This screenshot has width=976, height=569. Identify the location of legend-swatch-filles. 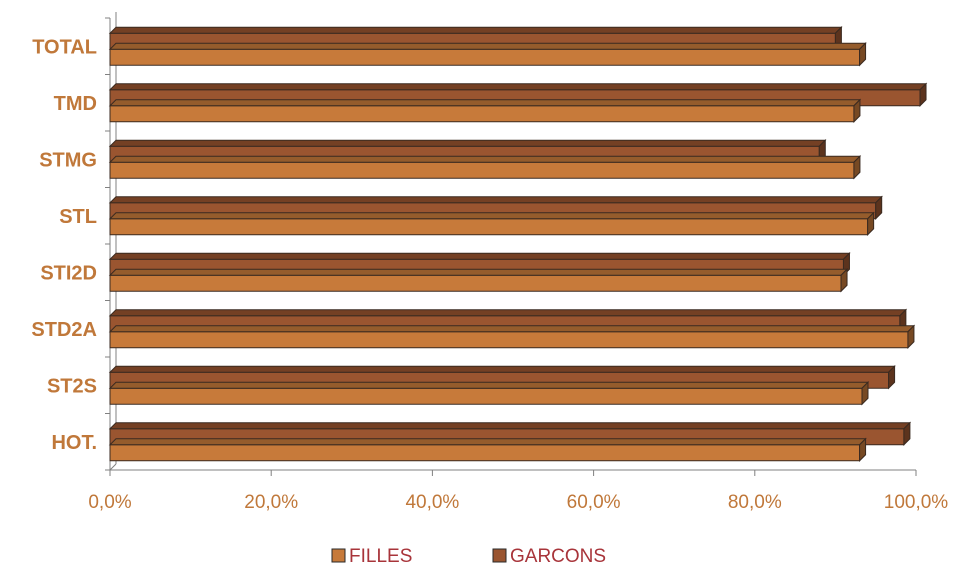
(338, 555).